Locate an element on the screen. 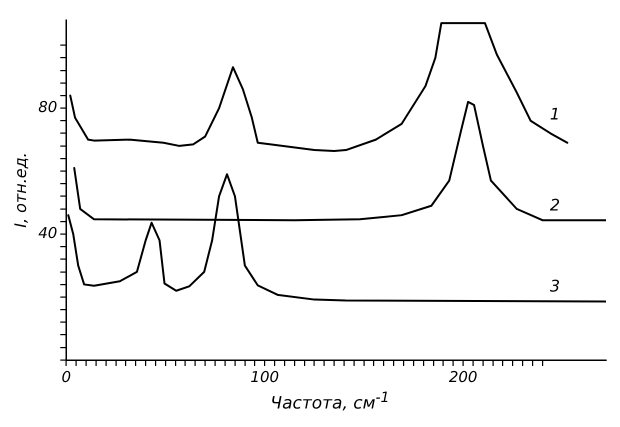 The width and height of the screenshot is (620, 427). x-tick-label: 100 is located at coordinates (265, 377).